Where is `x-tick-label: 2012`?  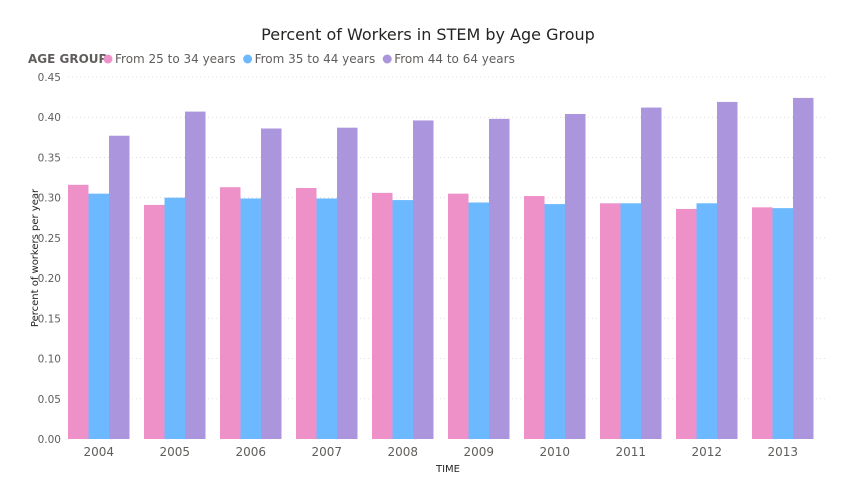
x-tick-label: 2012 is located at coordinates (706, 452).